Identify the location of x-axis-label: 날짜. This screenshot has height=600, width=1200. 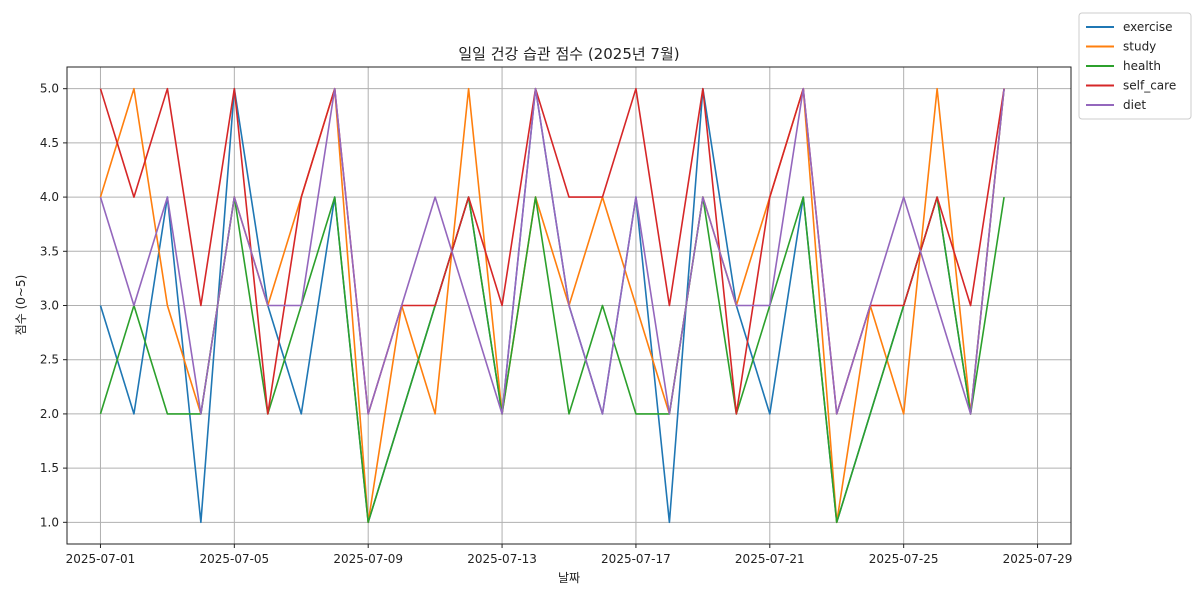
(569, 578).